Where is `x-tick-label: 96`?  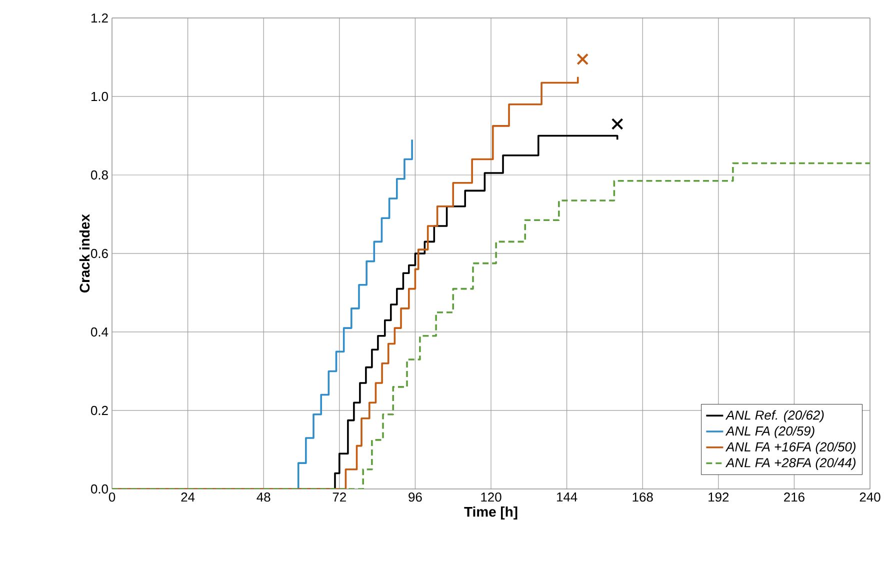 x-tick-label: 96 is located at coordinates (415, 497).